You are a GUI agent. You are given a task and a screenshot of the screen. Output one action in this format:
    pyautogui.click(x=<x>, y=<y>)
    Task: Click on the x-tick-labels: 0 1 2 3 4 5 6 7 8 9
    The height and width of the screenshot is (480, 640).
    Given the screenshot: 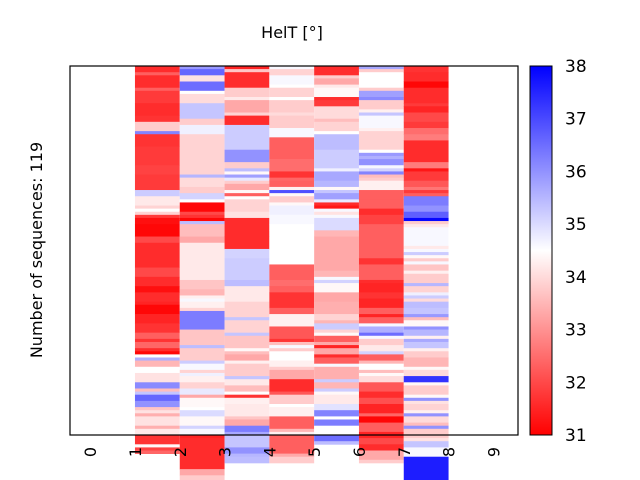 What is the action you would take?
    pyautogui.click(x=292, y=452)
    